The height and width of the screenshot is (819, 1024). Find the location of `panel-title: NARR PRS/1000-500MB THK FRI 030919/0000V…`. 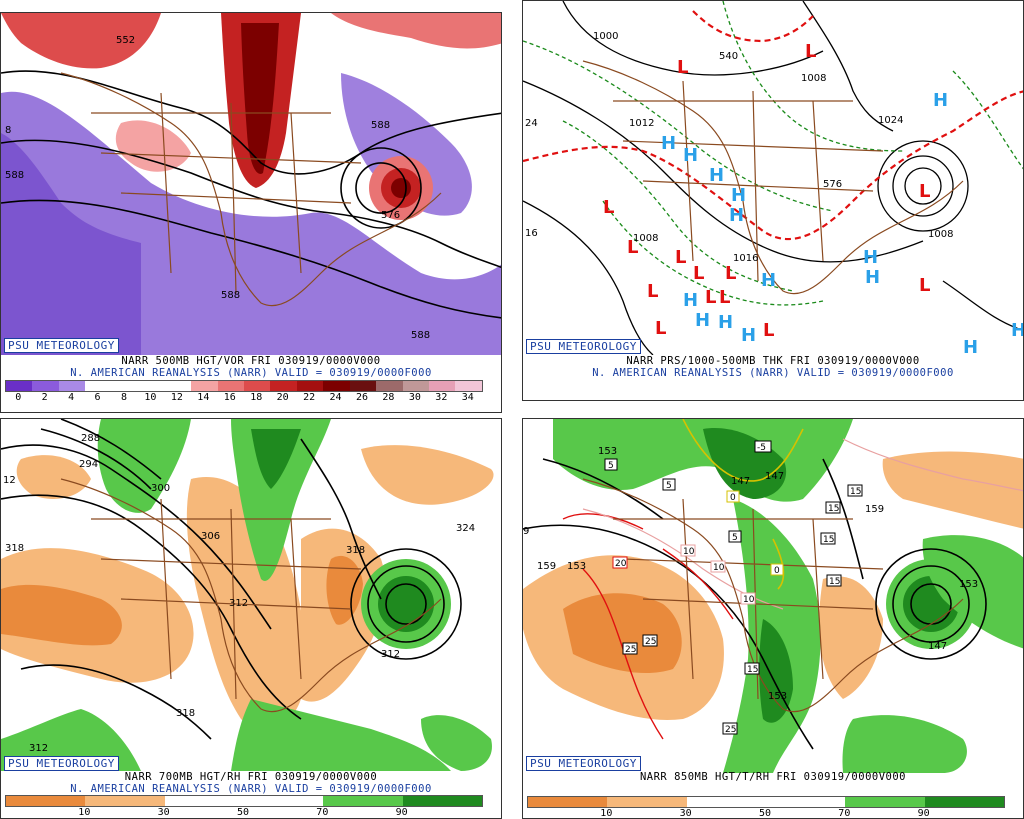

panel-title: NARR PRS/1000-500MB THK FRI 030919/0000V… is located at coordinates (773, 361).